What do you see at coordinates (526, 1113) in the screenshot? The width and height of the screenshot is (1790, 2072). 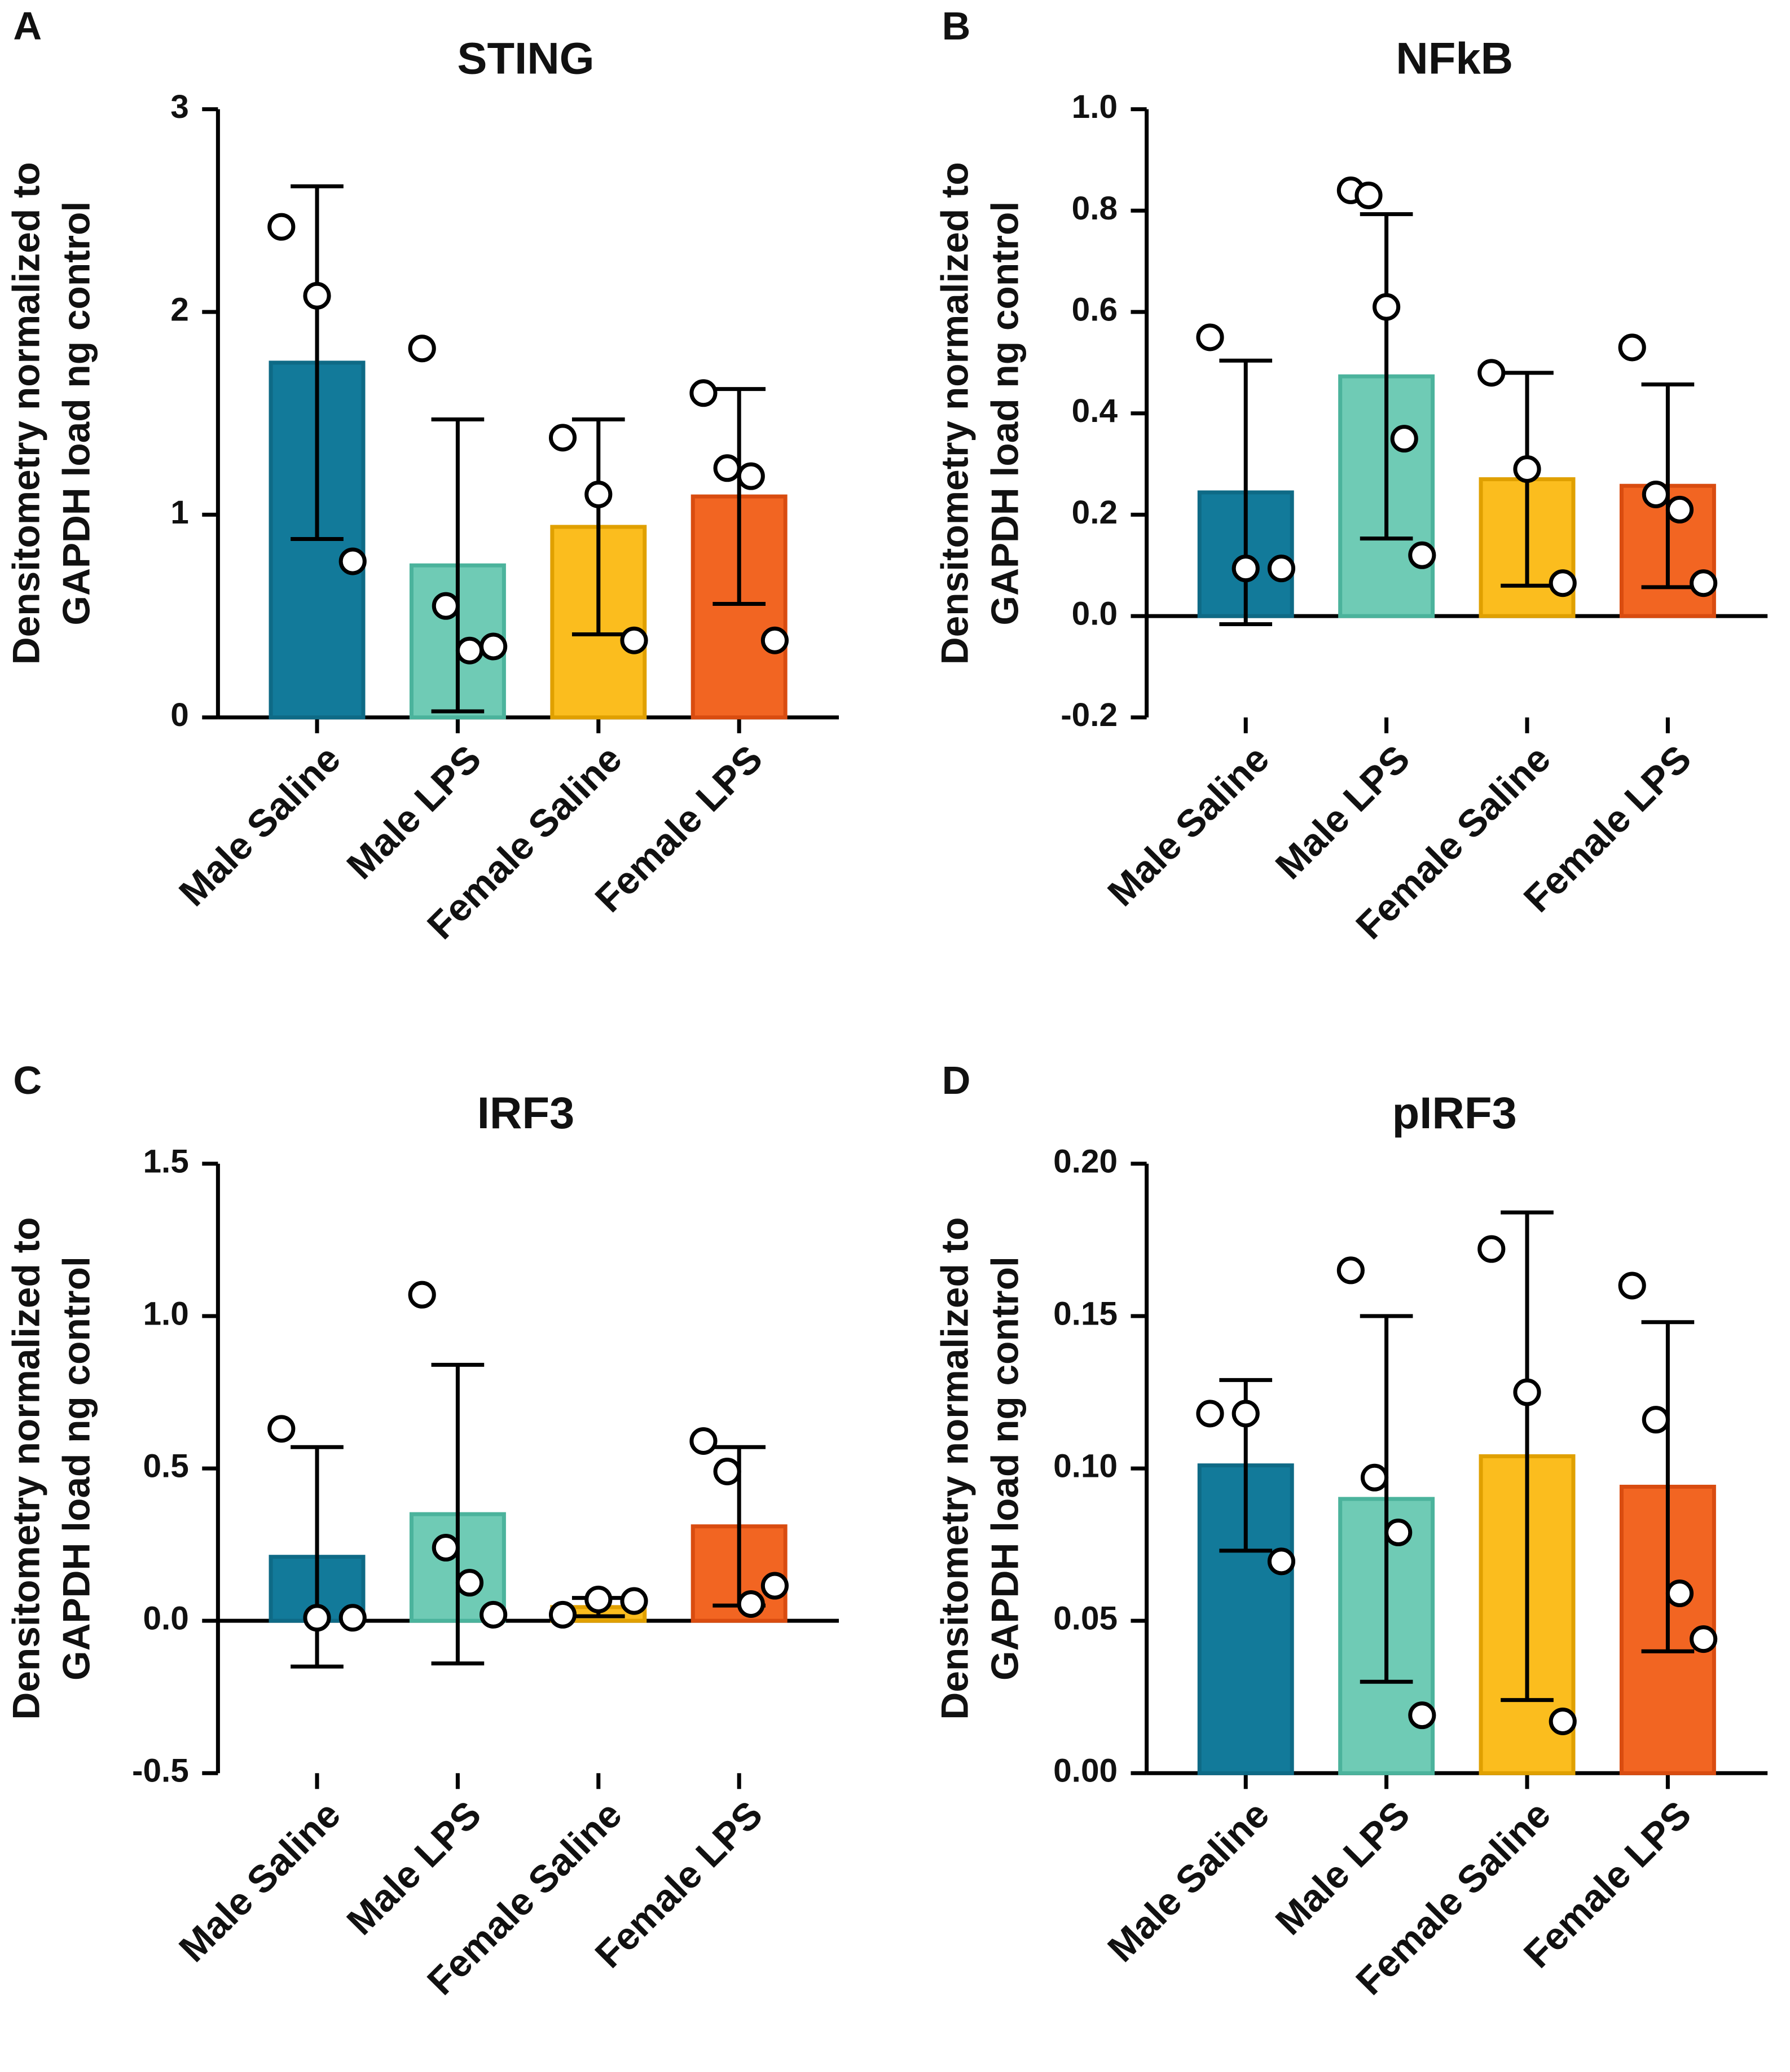 I see `chart-title: IRF3` at bounding box center [526, 1113].